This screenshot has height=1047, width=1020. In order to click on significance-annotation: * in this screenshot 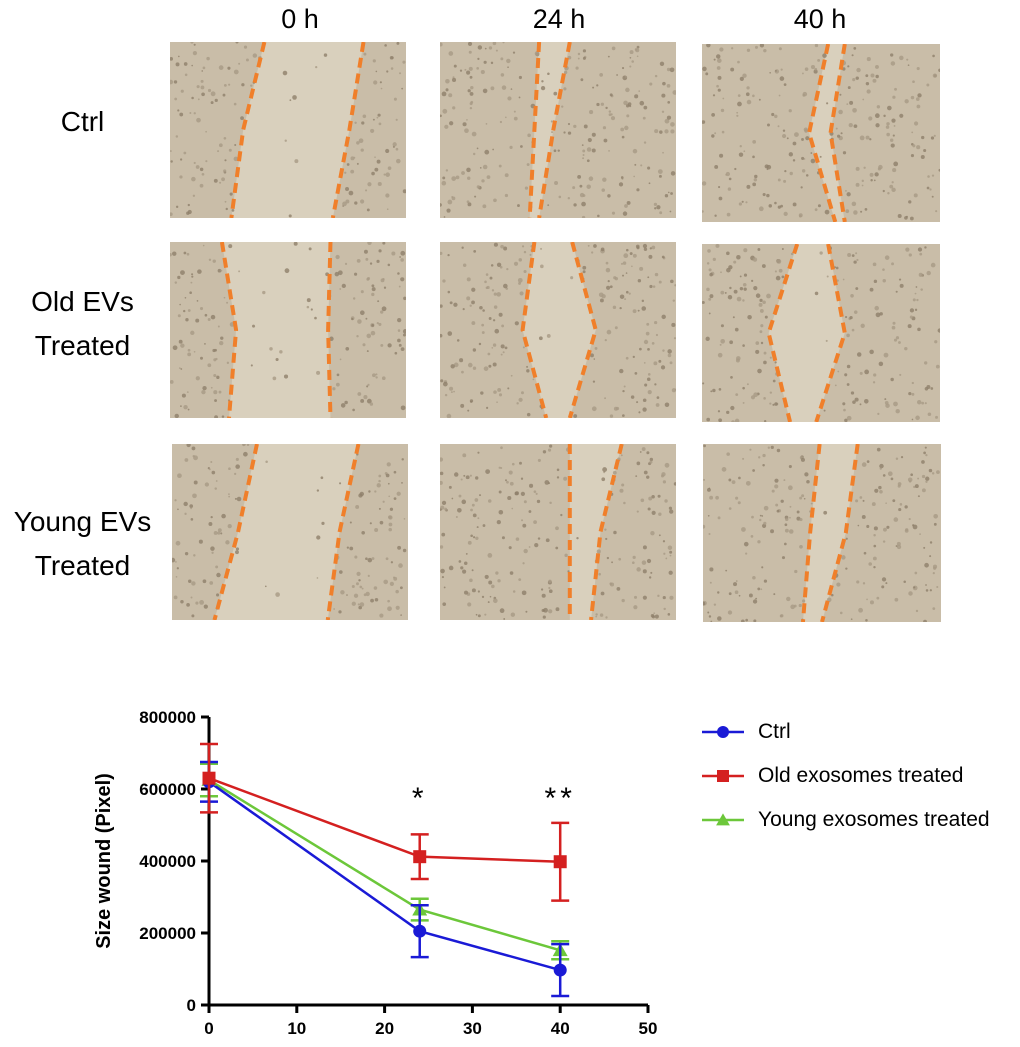, I will do `click(420, 798)`.